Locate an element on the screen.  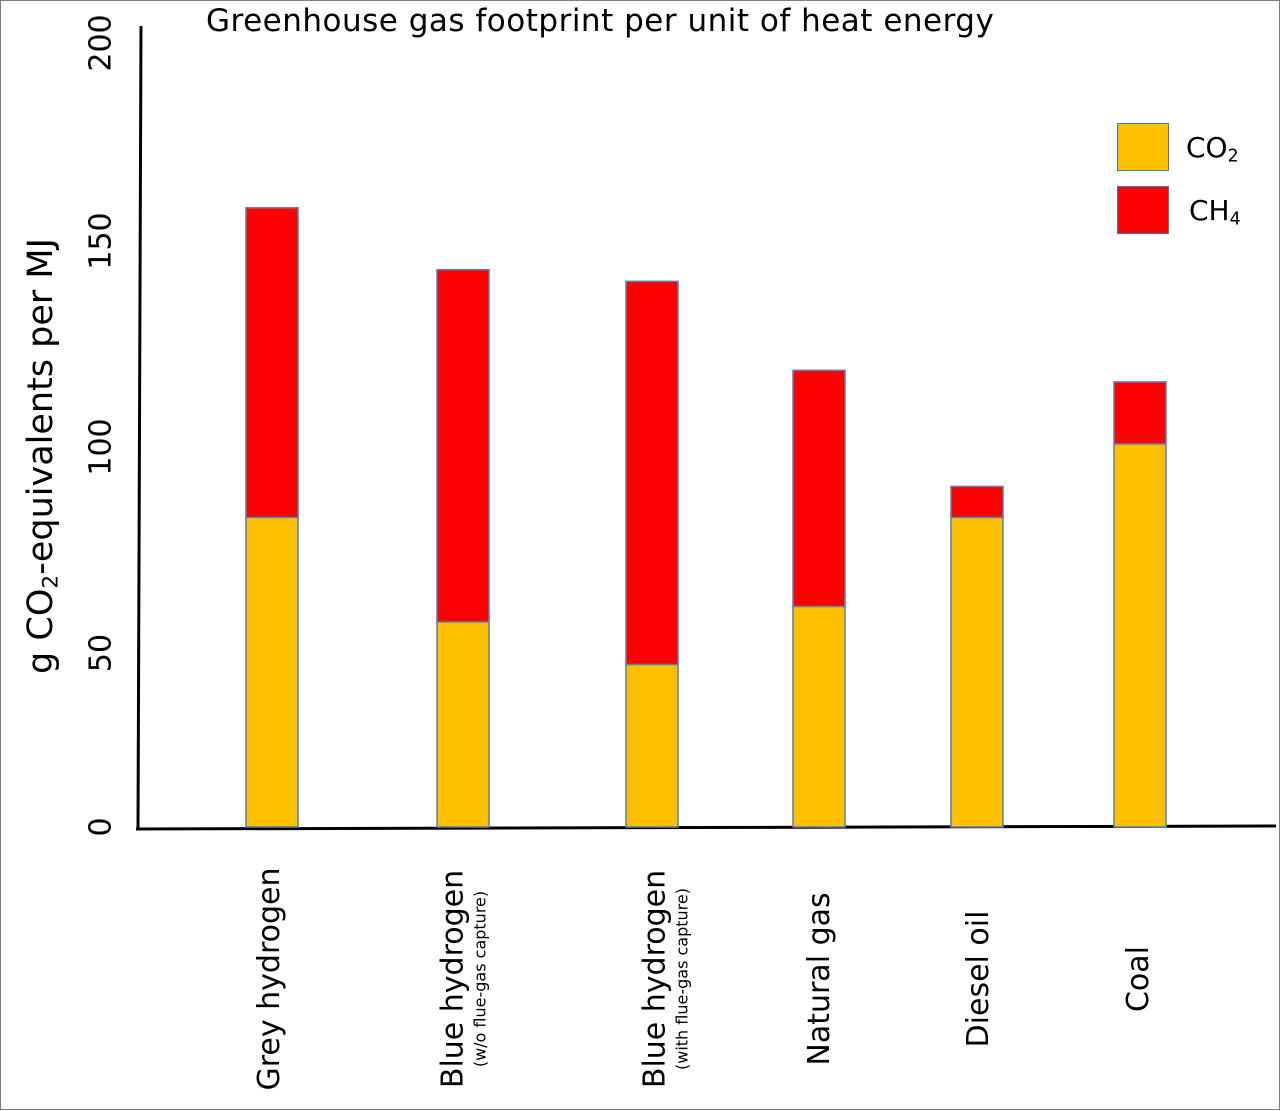
legend-label-ch4: CH4 is located at coordinates (1215, 212).